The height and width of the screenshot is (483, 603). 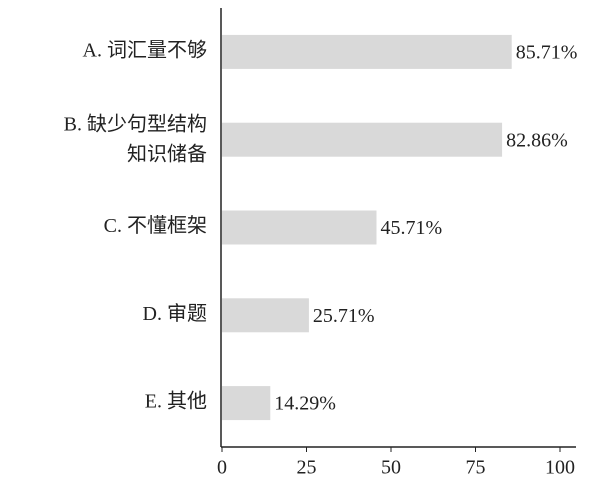 What do you see at coordinates (547, 52) in the screenshot?
I see `value-label: 85.71%` at bounding box center [547, 52].